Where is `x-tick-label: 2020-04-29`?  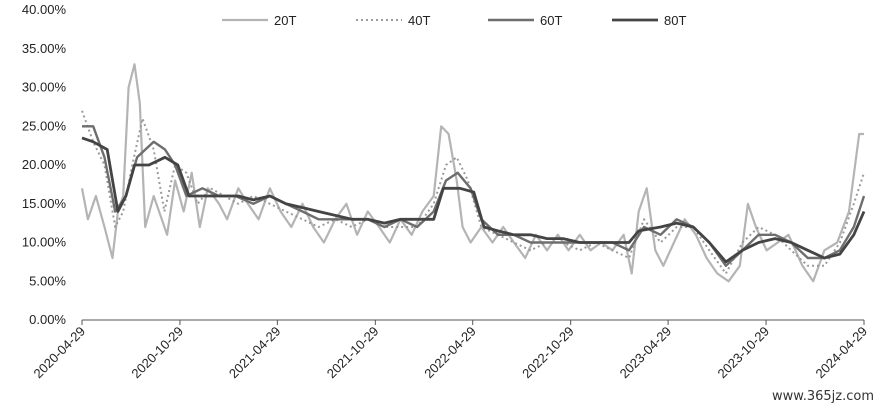
x-tick-label: 2020-04-29 is located at coordinates (59, 353).